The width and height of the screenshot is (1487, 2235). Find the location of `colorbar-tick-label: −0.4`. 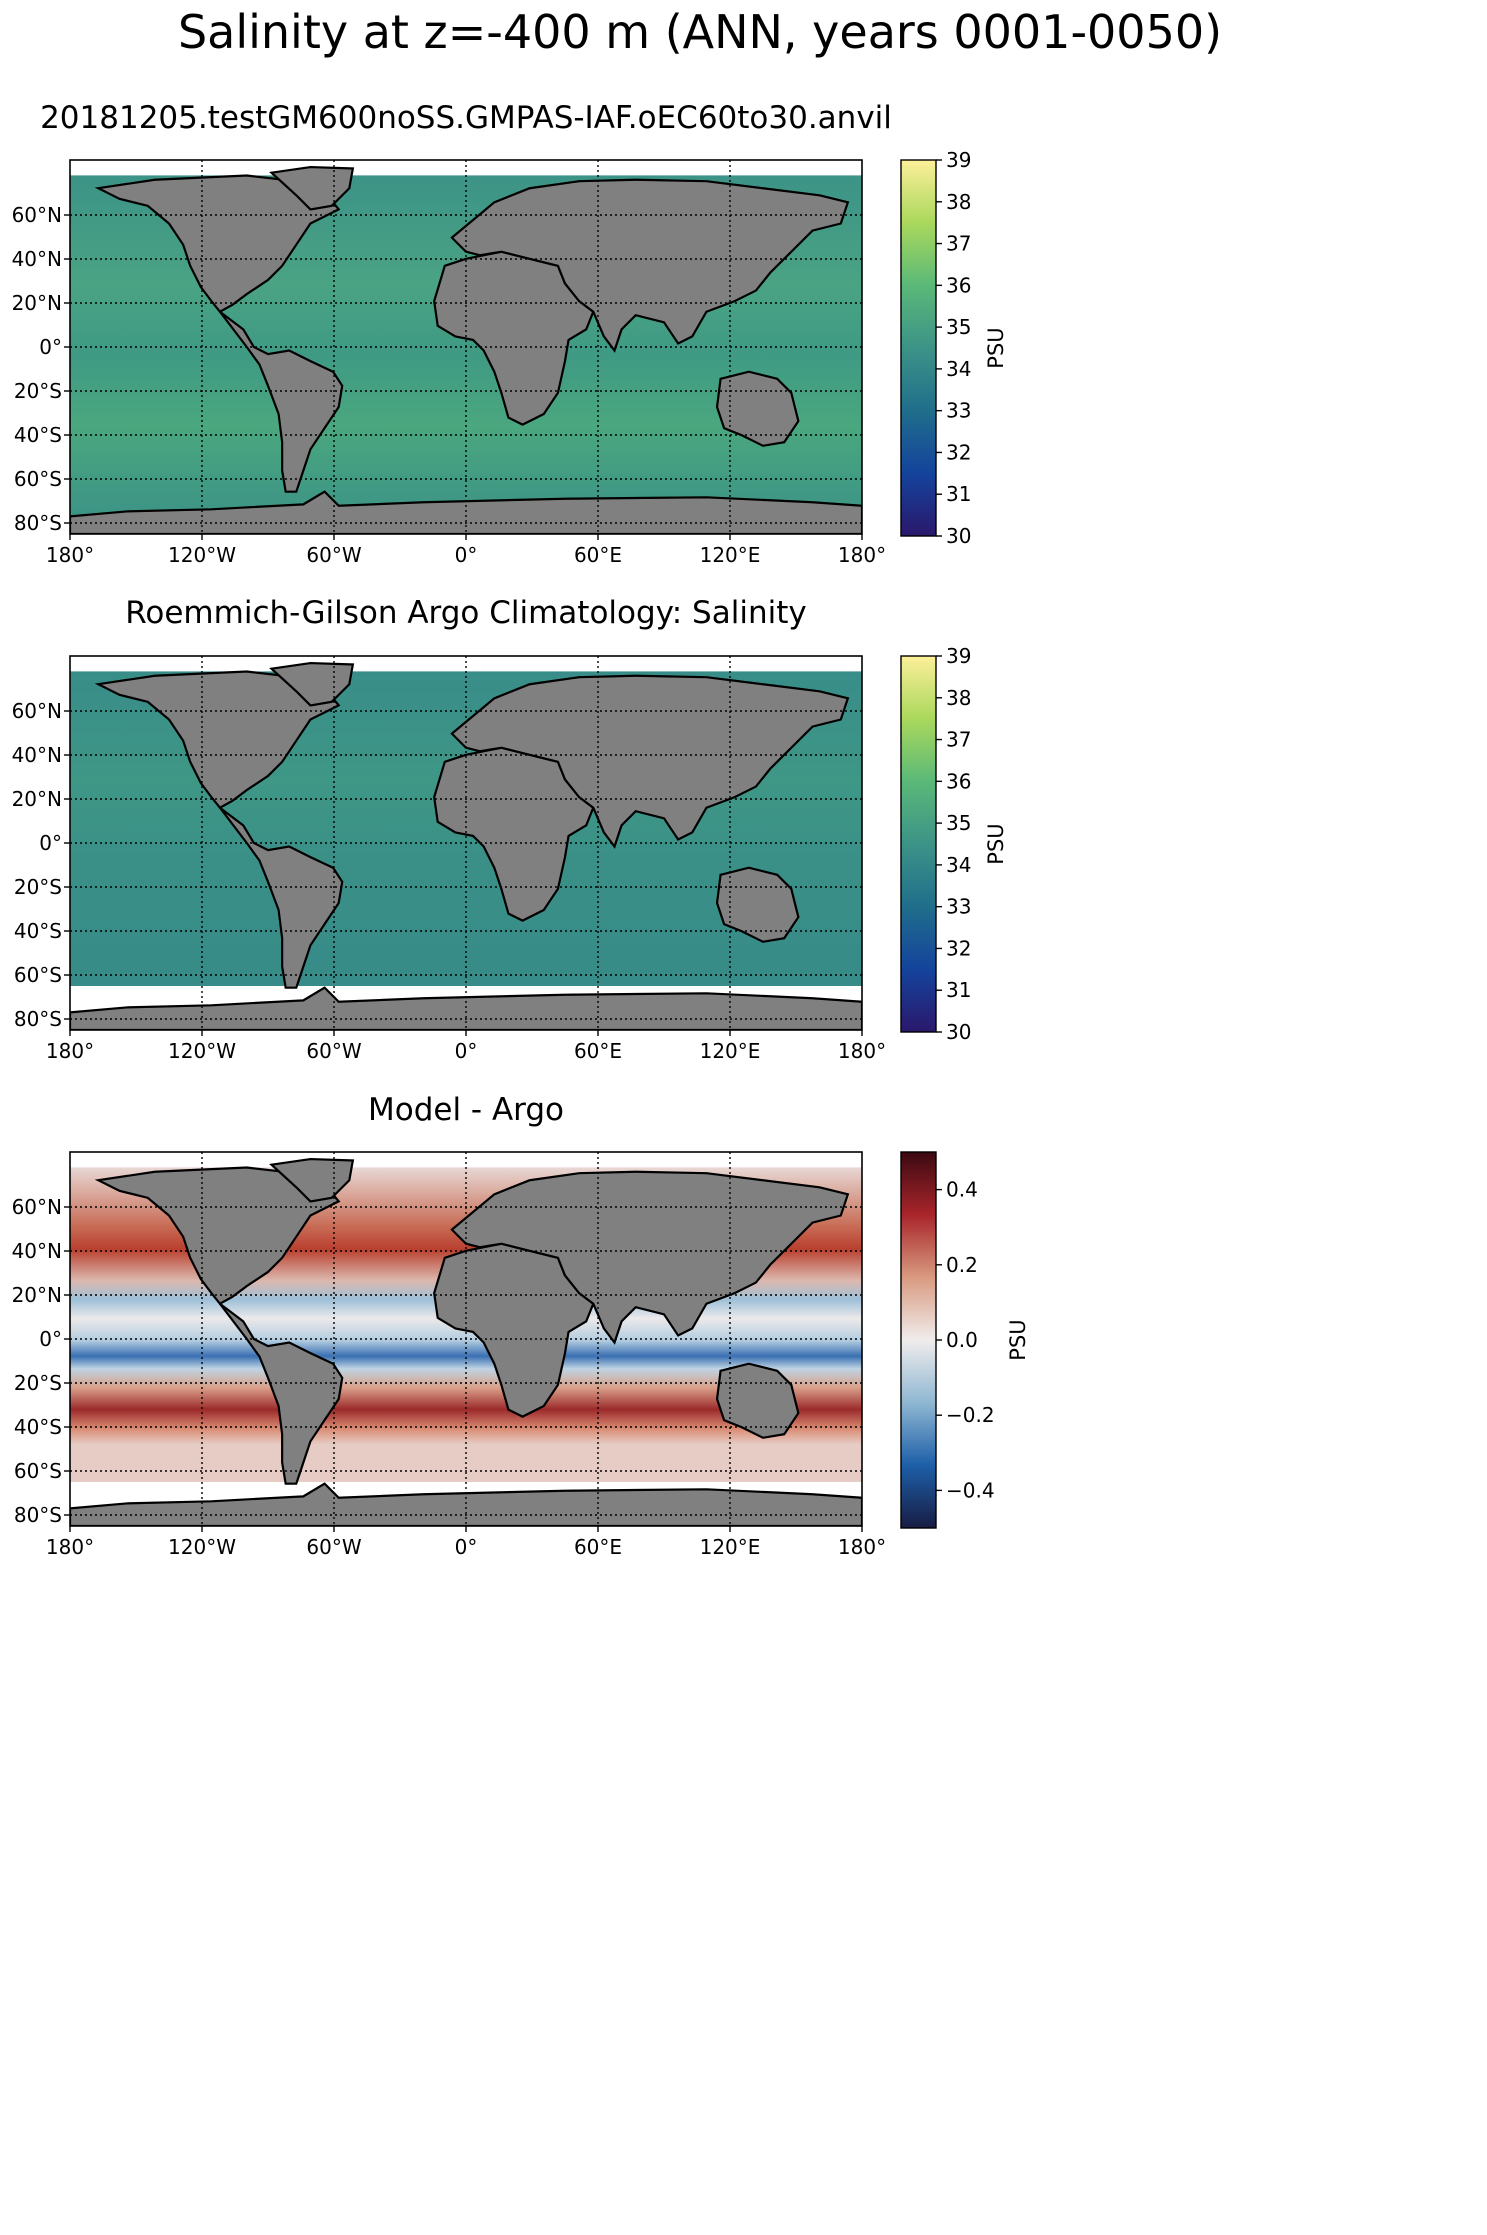

colorbar-tick-label: −0.4 is located at coordinates (970, 1490).